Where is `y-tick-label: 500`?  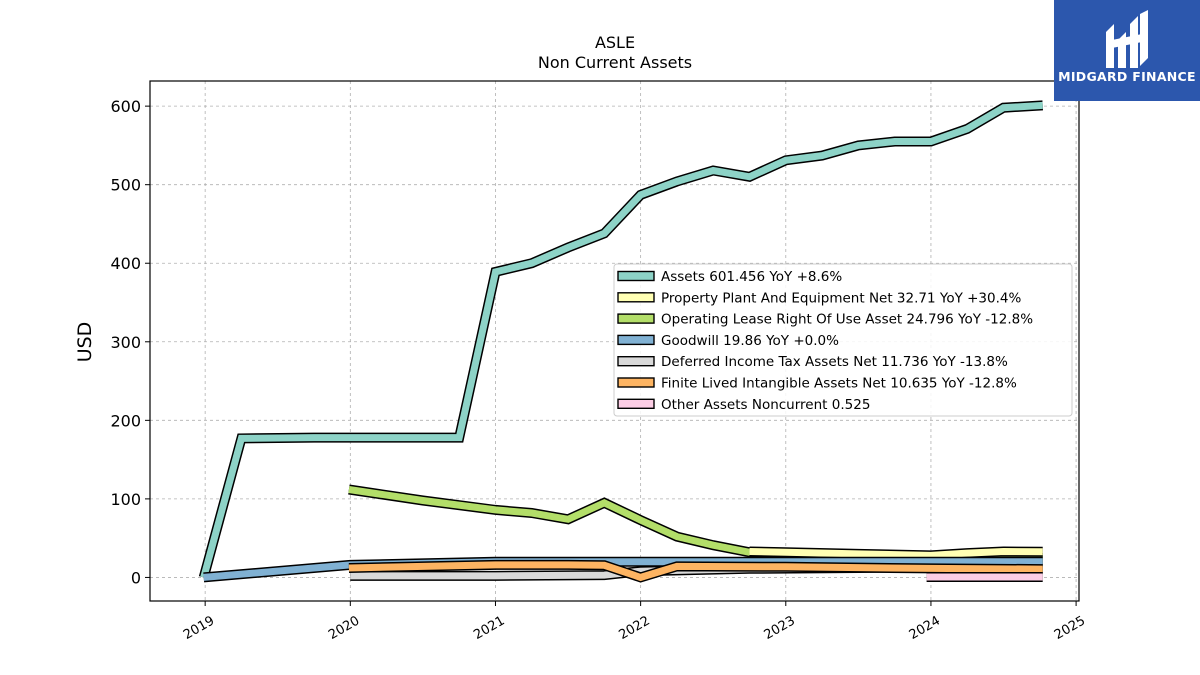 y-tick-label: 500 is located at coordinates (125, 185).